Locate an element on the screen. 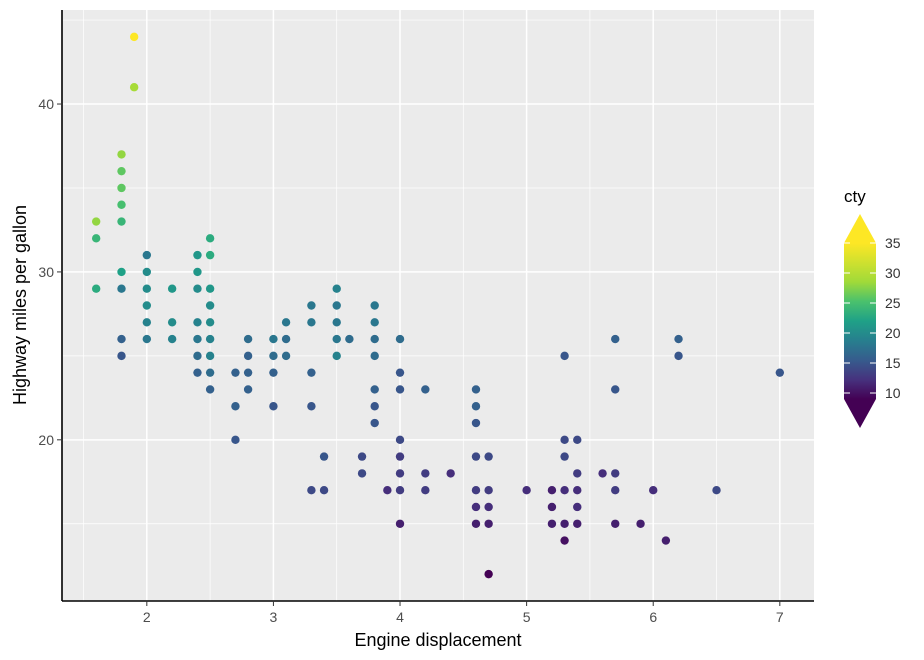  y-tick-label: 40 is located at coordinates (46, 104).